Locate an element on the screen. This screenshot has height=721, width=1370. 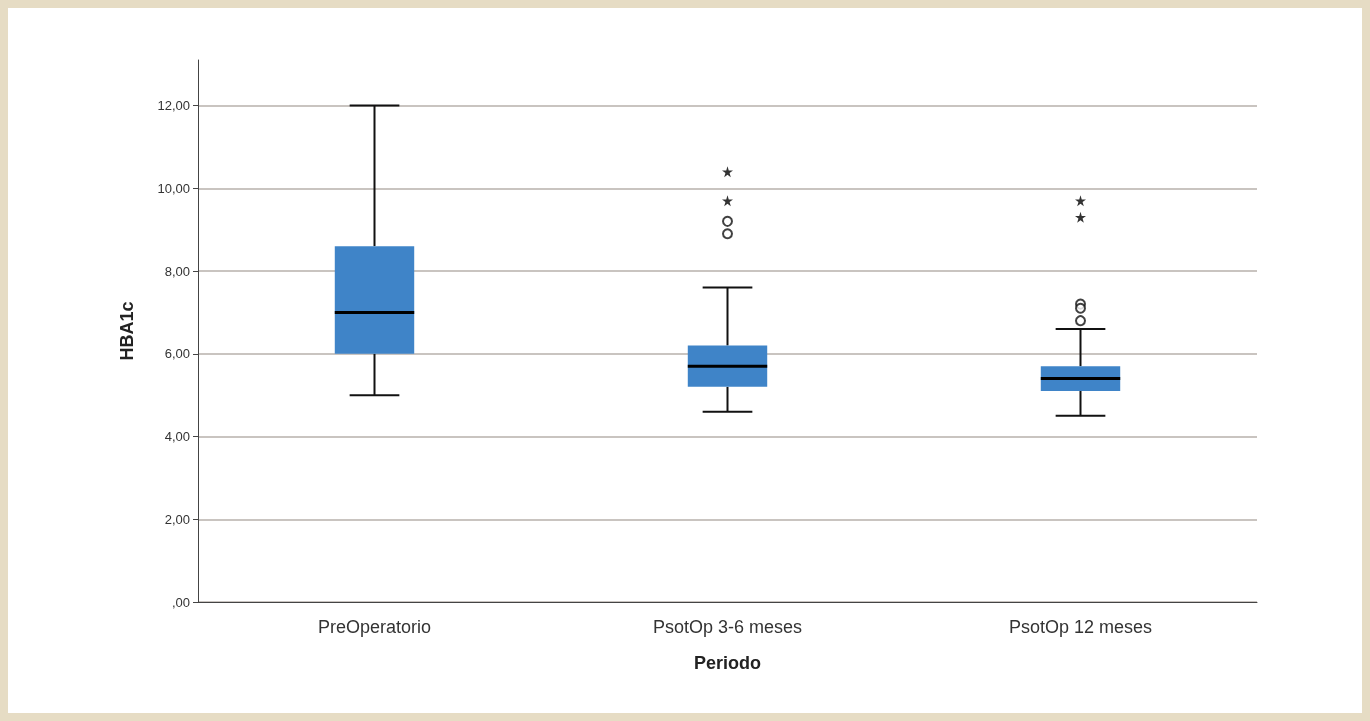
x-tick-label: PsotOp 12 meses is located at coordinates (1080, 627).